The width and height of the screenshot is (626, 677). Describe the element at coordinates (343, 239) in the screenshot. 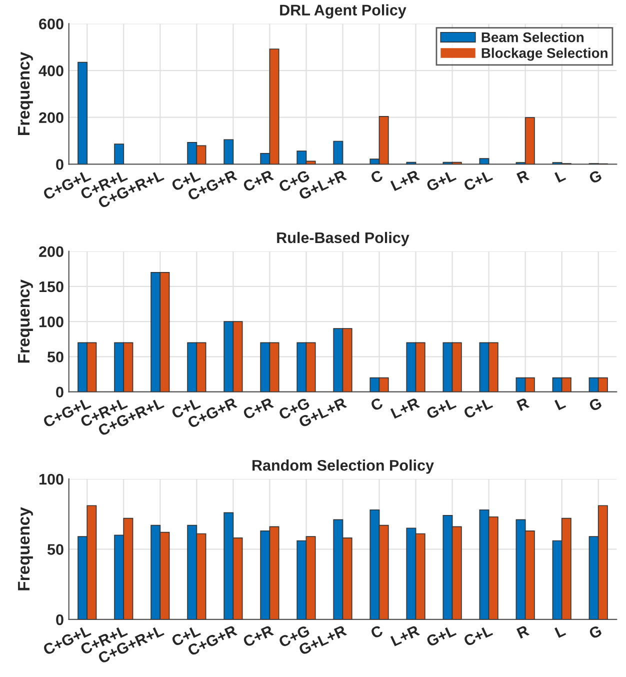

I see `chart-title: Rule-Based Policy` at that location.